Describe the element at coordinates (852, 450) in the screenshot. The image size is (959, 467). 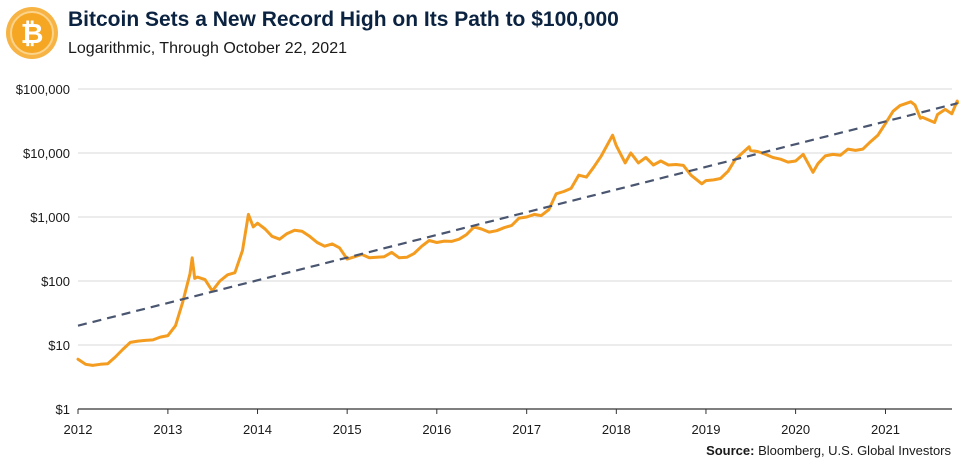
I see `source-text: Bloomberg, U.S. Global Investors` at that location.